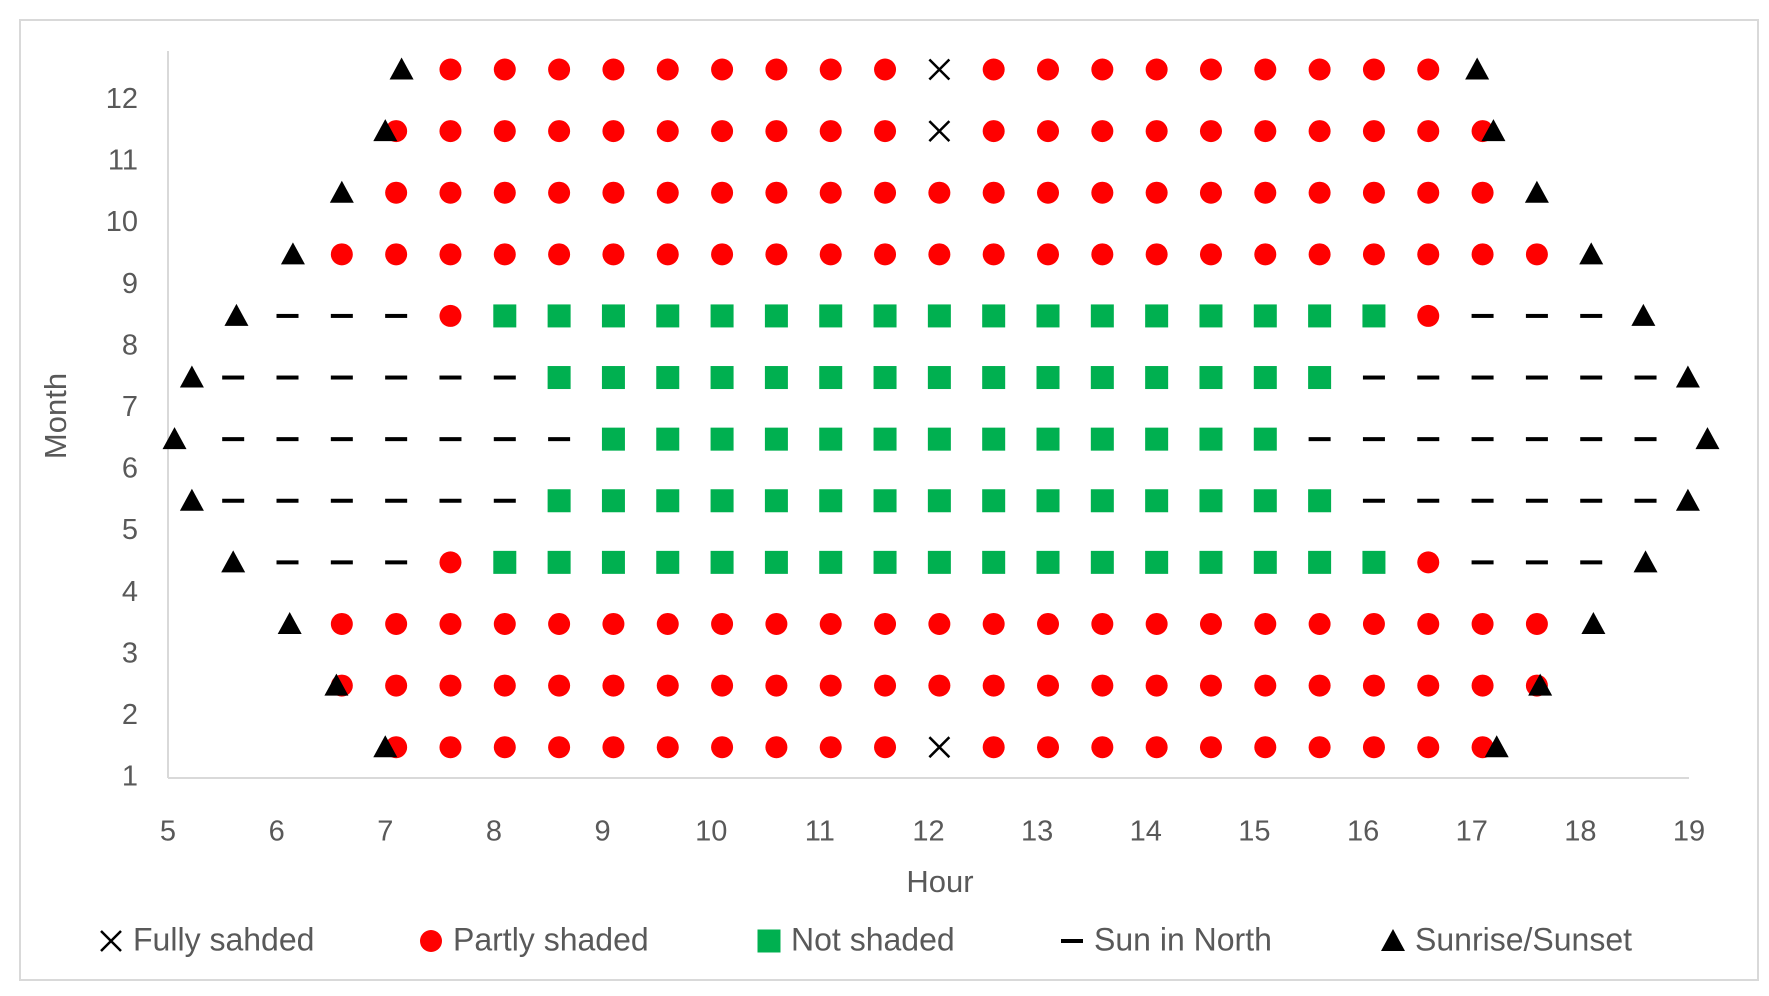 The height and width of the screenshot is (996, 1769). Describe the element at coordinates (873, 939) in the screenshot. I see `legend-text: Not shaded` at that location.